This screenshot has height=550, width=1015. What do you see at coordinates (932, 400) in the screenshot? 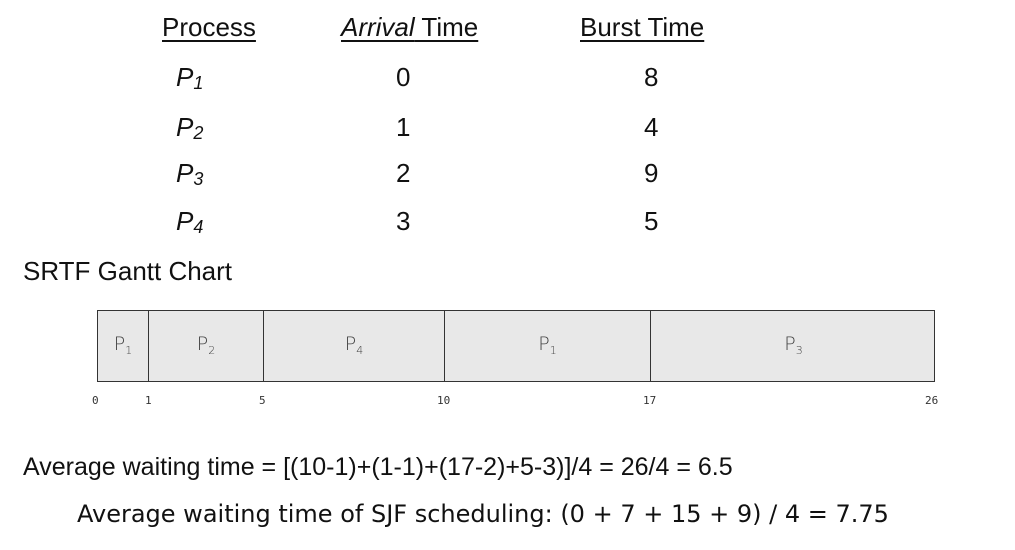
I see `time-tick: 26` at bounding box center [932, 400].